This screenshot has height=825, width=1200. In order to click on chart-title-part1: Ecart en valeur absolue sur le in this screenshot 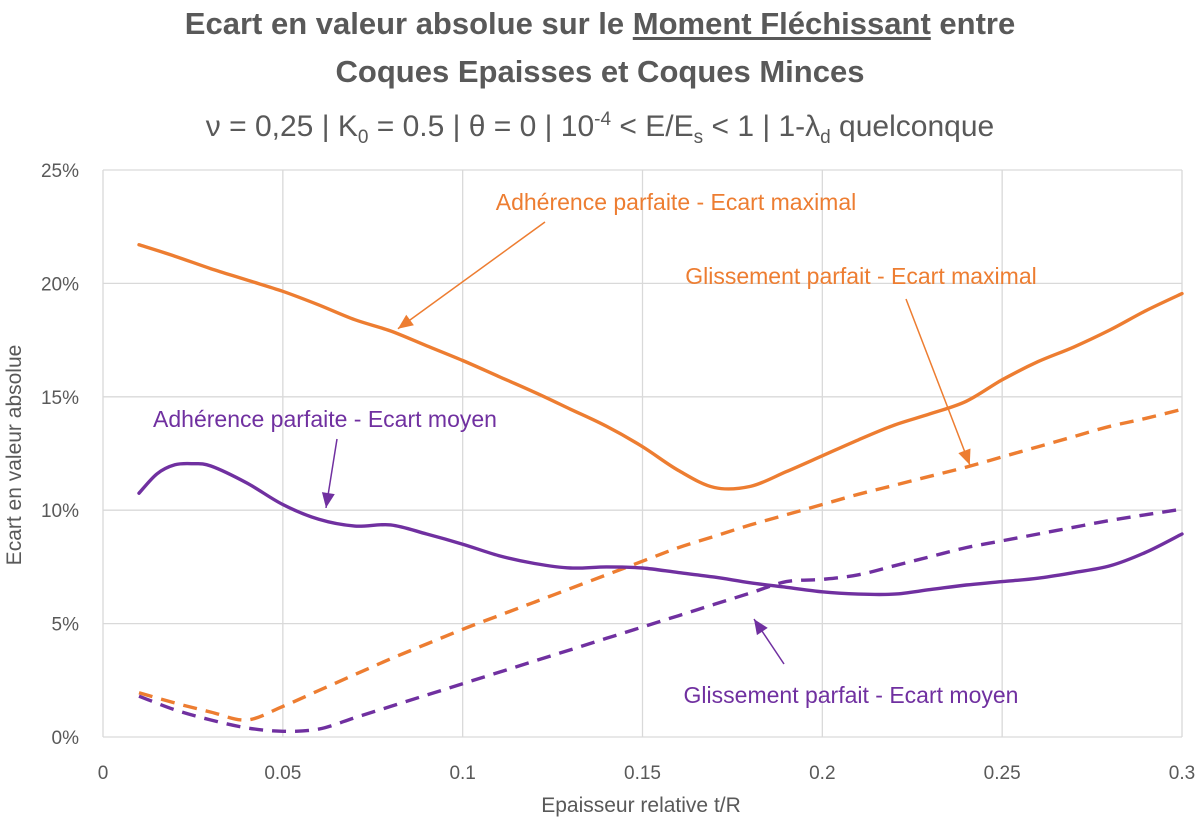, I will do `click(408, 23)`.